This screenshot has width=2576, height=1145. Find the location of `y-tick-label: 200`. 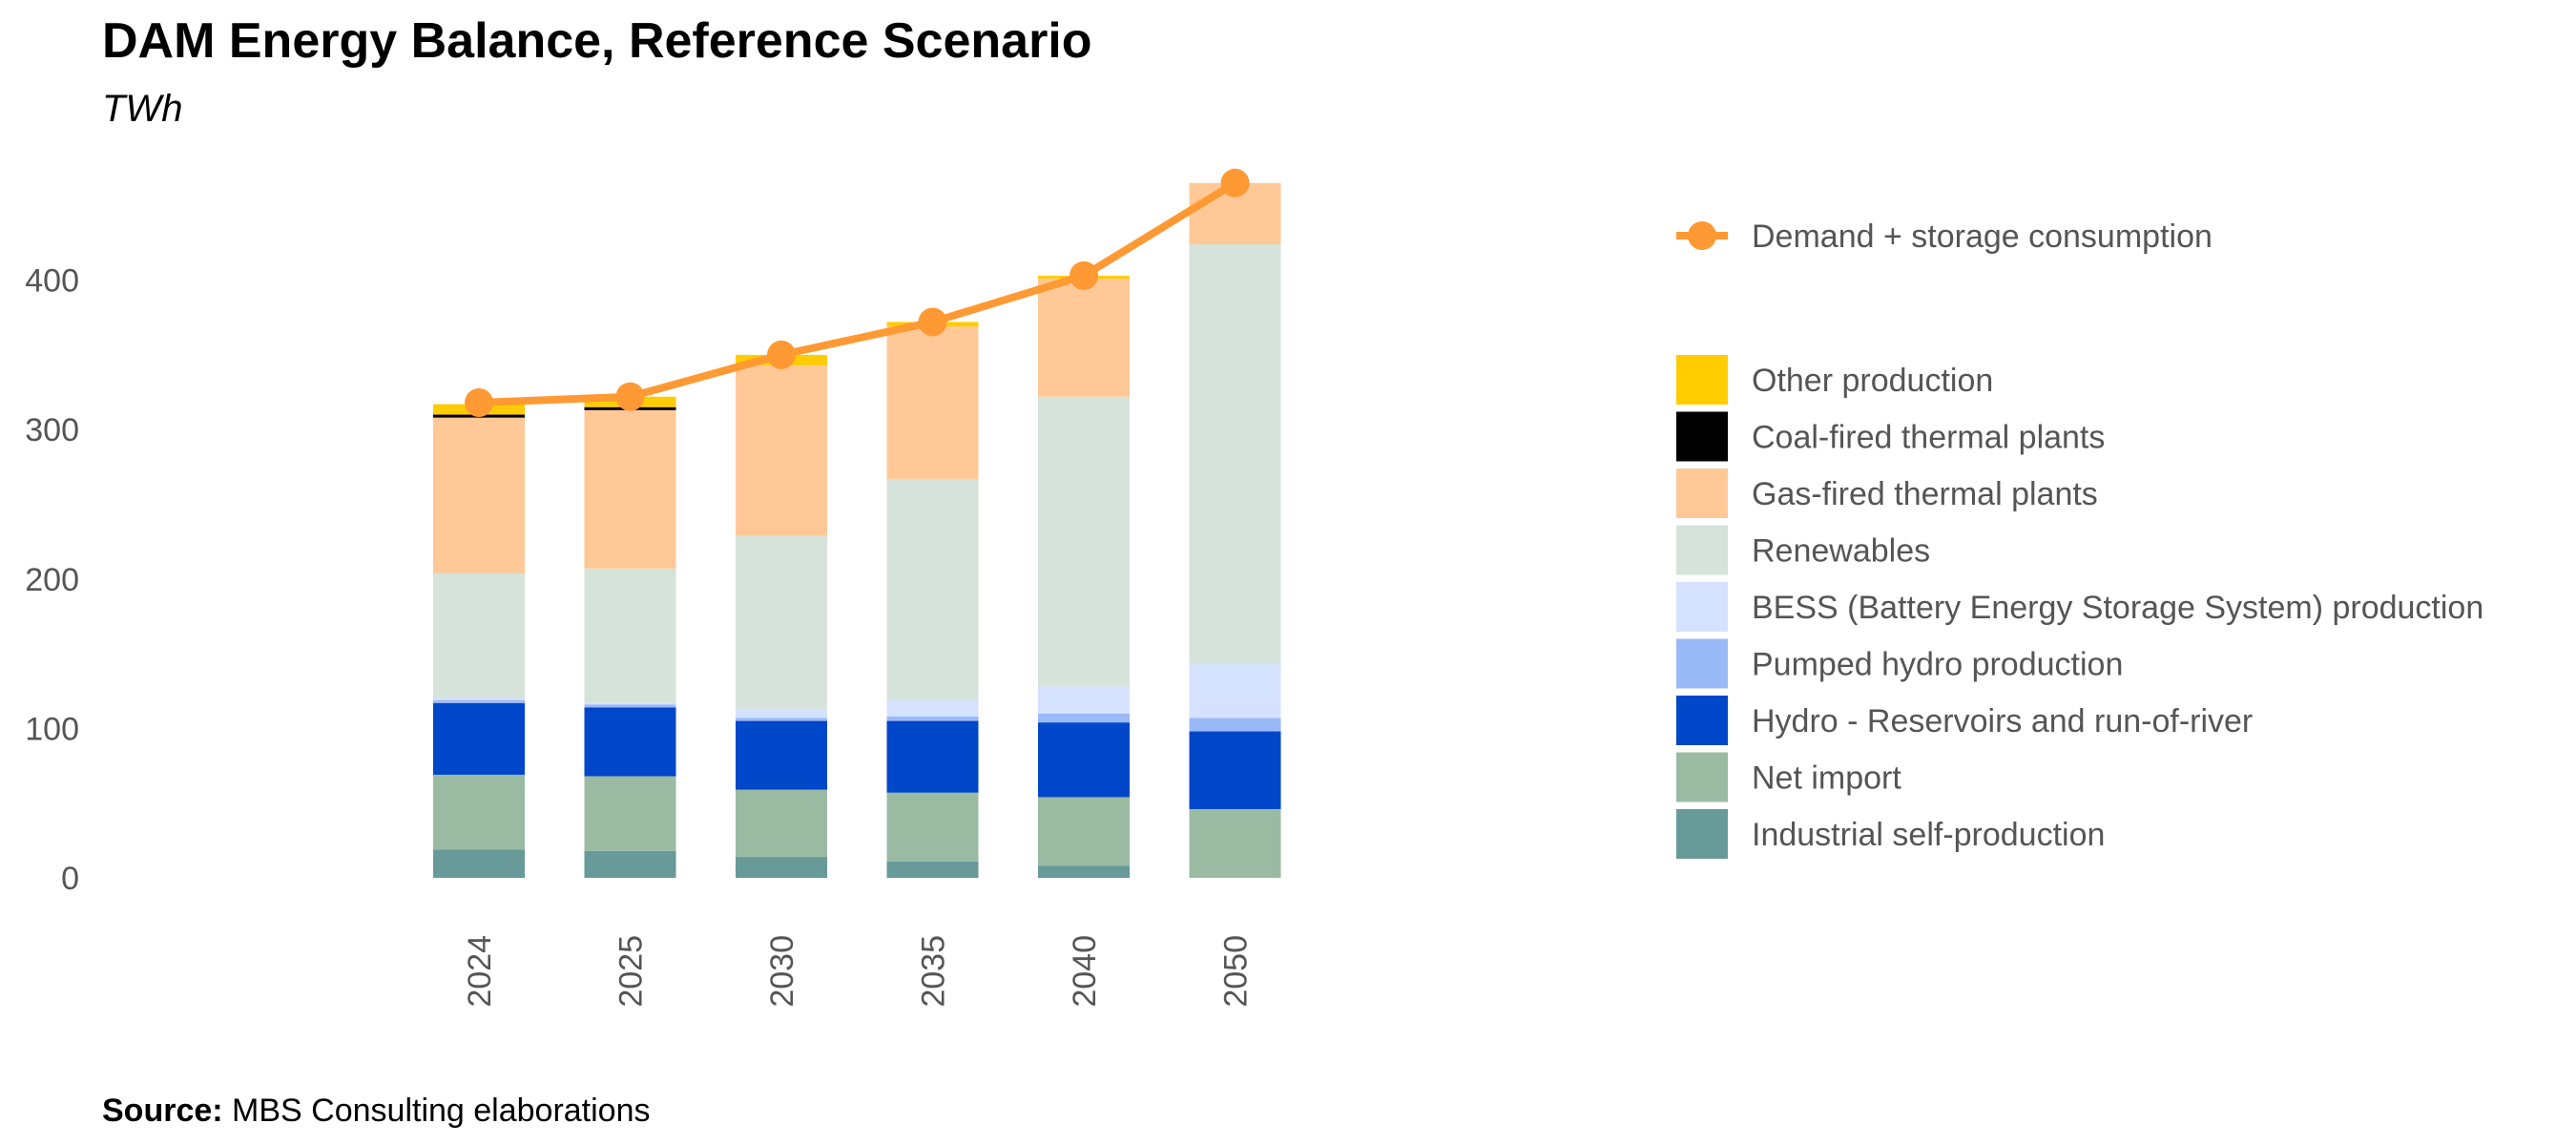

y-tick-label: 200 is located at coordinates (52, 580).